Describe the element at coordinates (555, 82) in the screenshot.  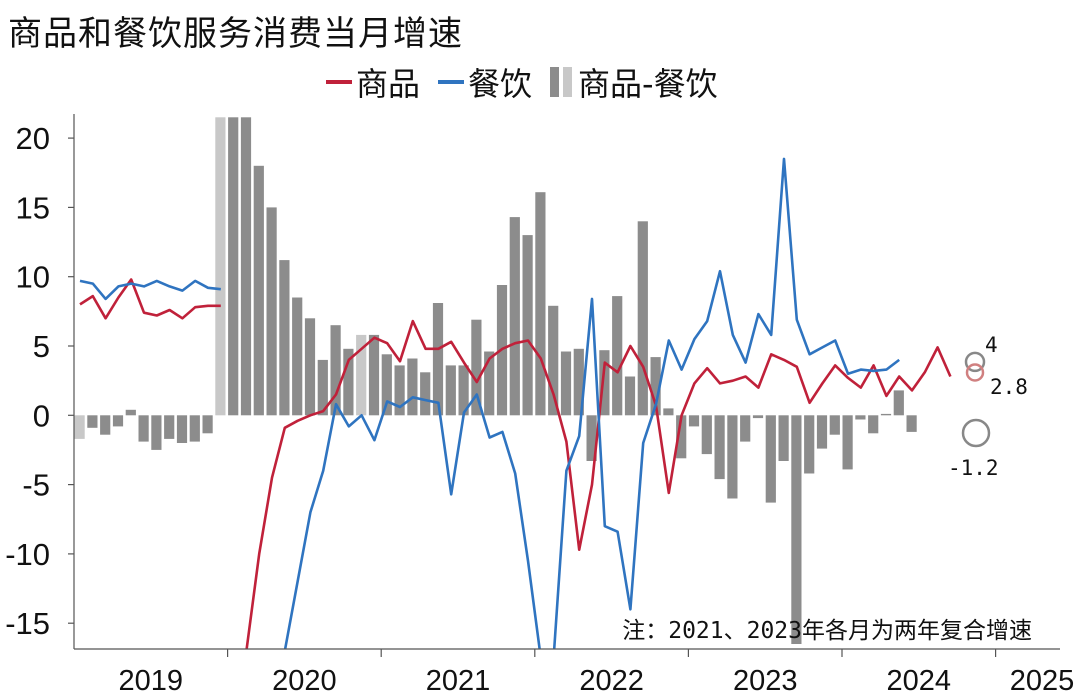
I see `legend-swatch-diff` at that location.